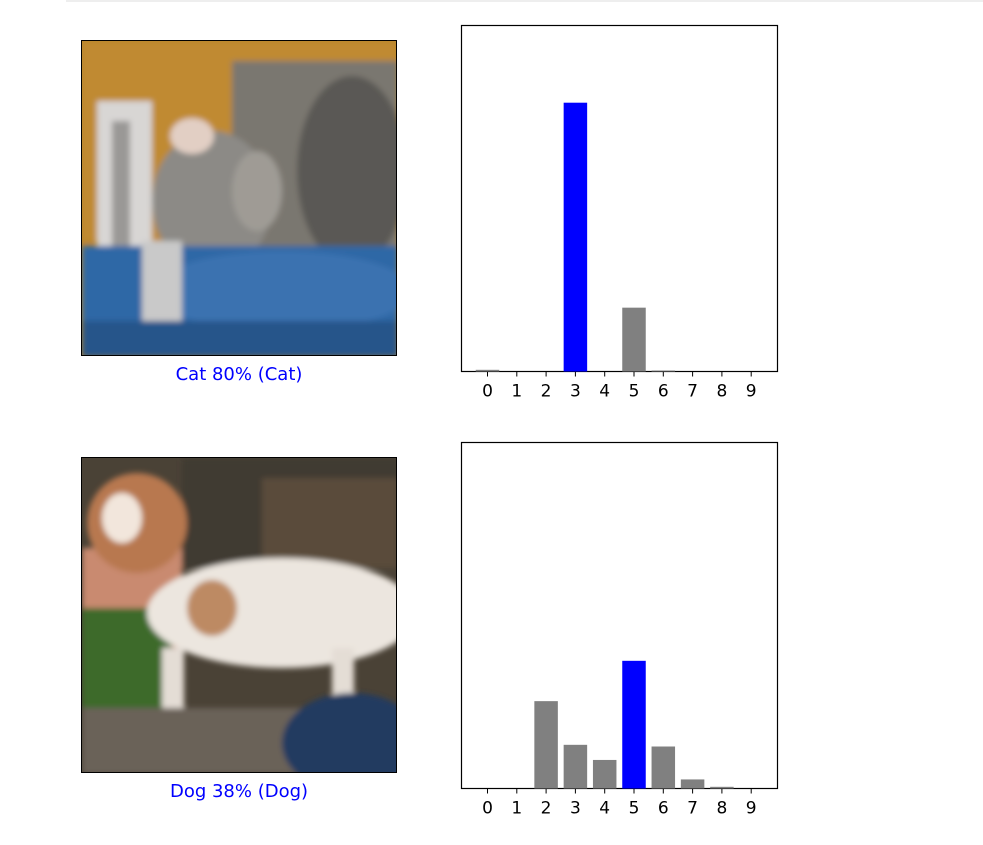 This screenshot has width=983, height=845. Describe the element at coordinates (239, 374) in the screenshot. I see `cat-caption: Cat 80% (Cat)` at that location.